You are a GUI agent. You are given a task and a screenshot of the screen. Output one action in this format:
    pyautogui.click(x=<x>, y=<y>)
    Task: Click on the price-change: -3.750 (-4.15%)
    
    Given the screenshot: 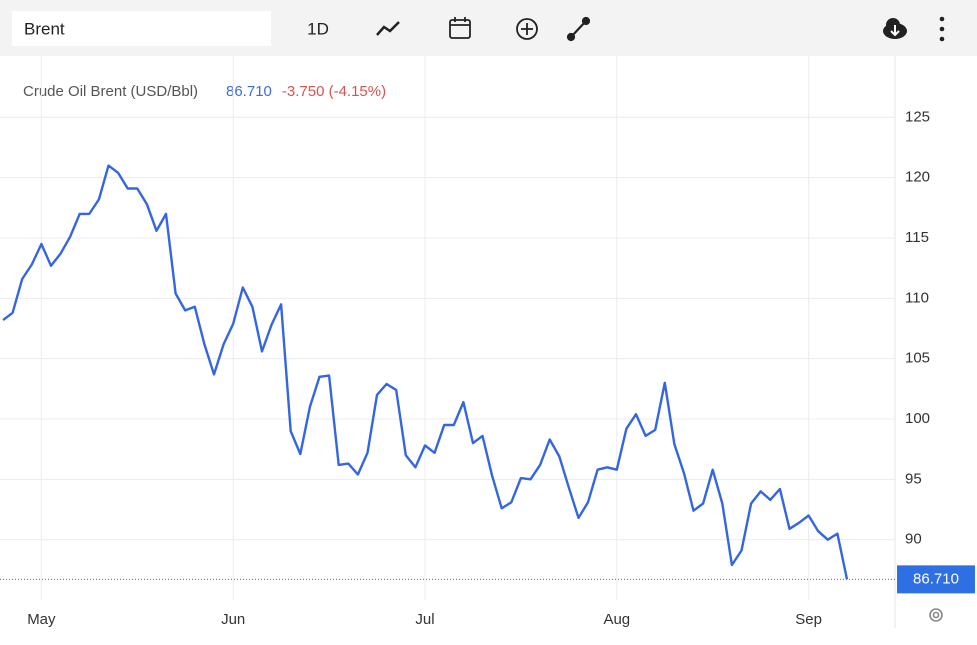 What is the action you would take?
    pyautogui.click(x=334, y=91)
    